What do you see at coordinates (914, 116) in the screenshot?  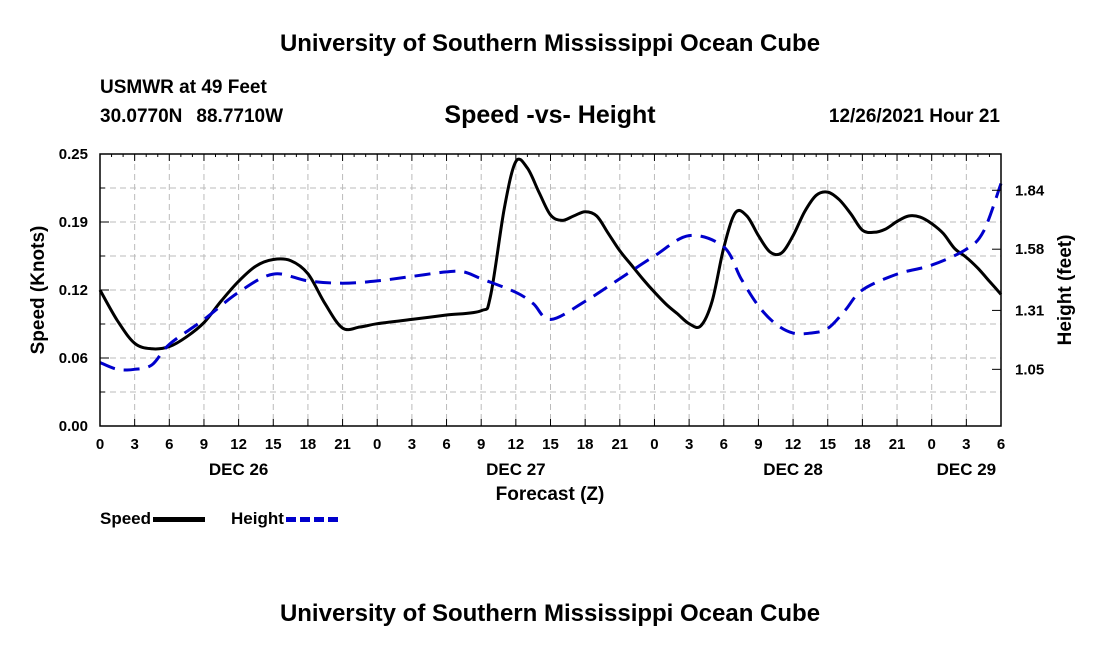 I see `forecast-datetime: 12/26/2021 Hour 21` at bounding box center [914, 116].